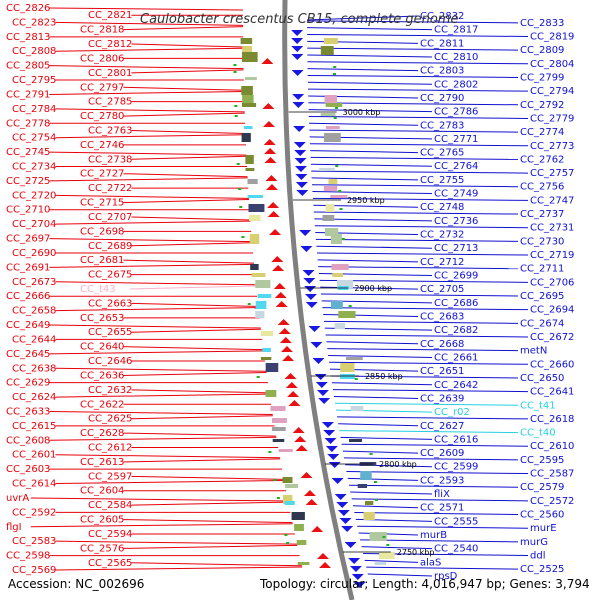  What do you see at coordinates (552, 255) in the screenshot?
I see `right-gene-label: CC_2719` at bounding box center [552, 255].